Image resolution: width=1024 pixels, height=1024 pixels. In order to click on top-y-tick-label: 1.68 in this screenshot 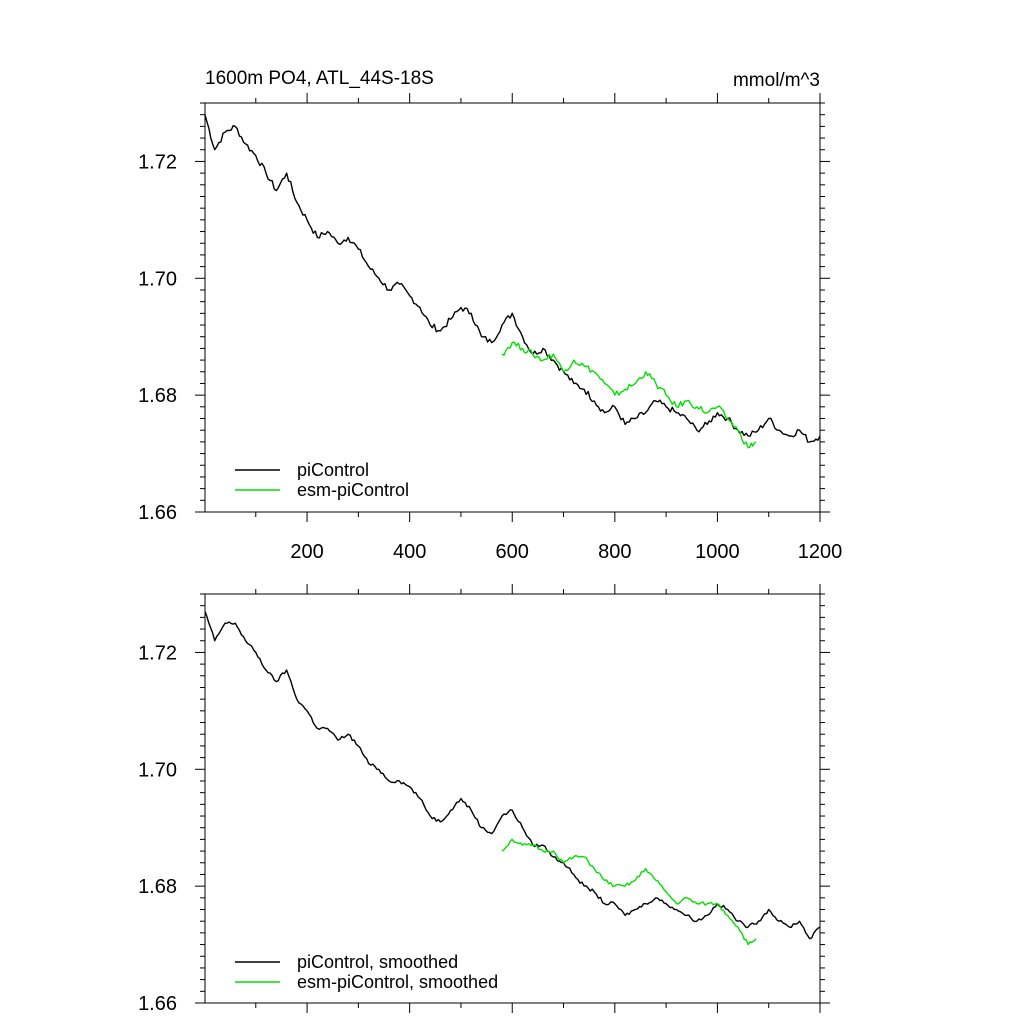, I will do `click(157, 396)`.